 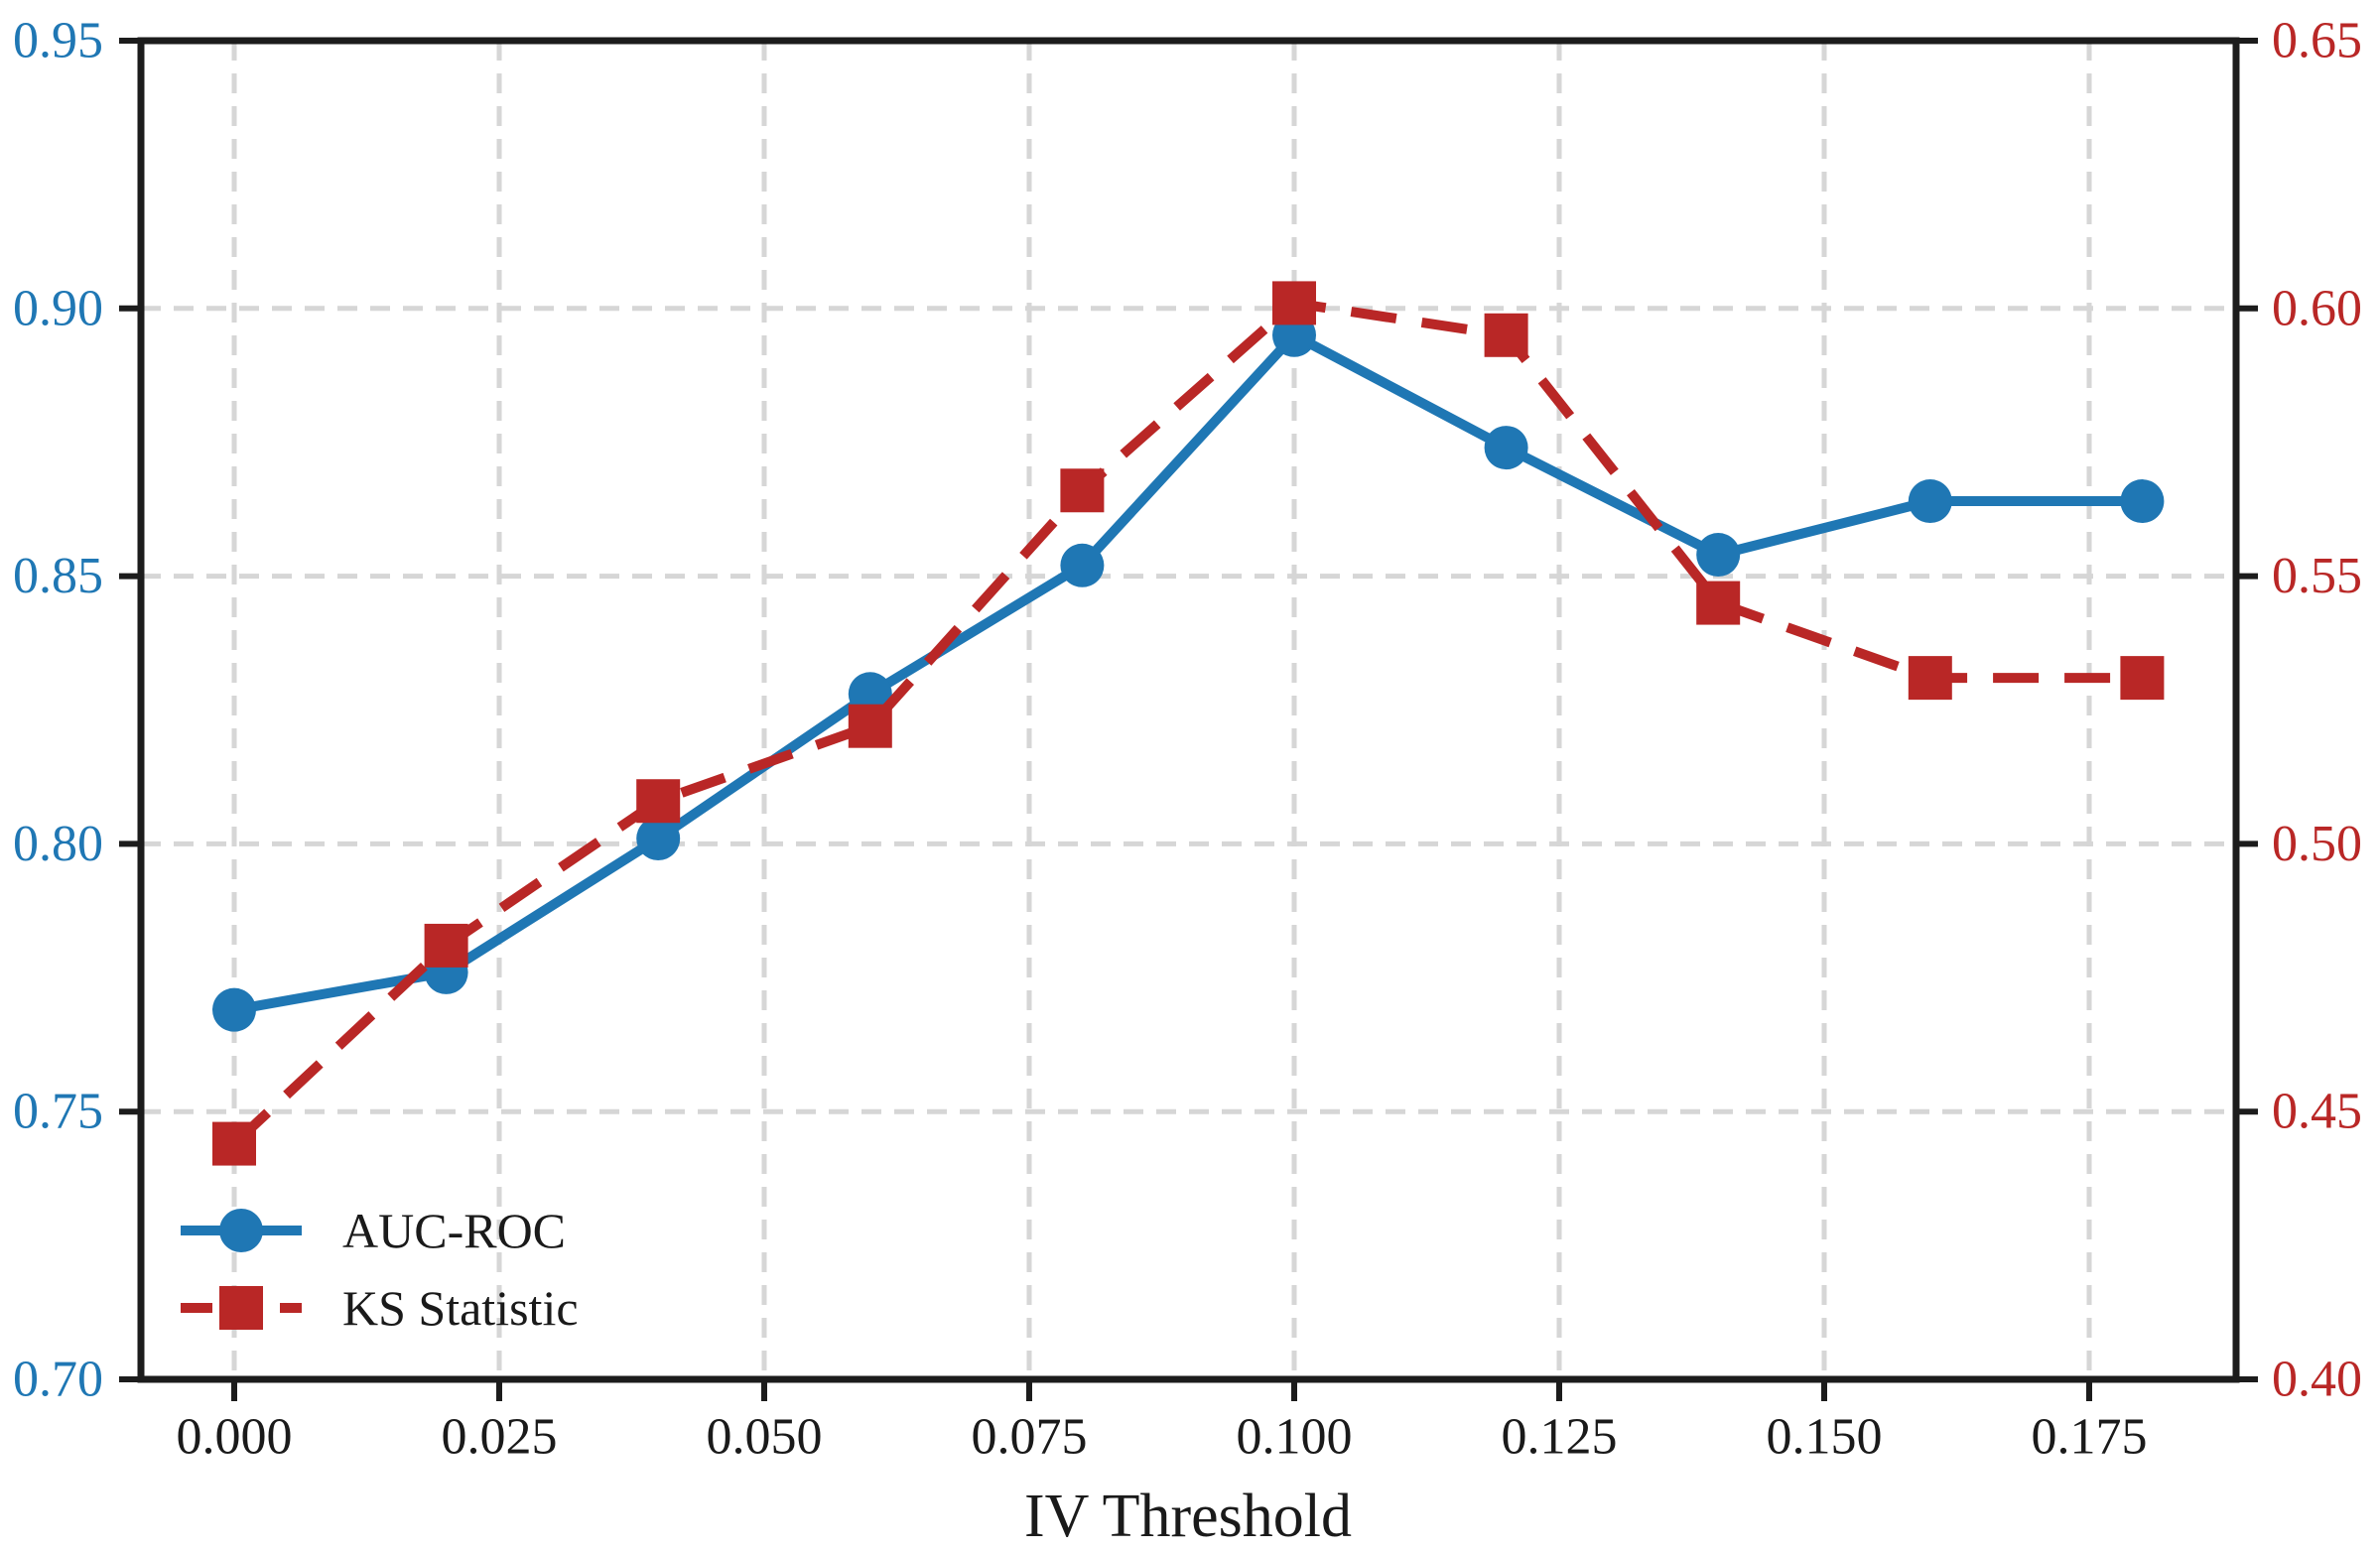 What do you see at coordinates (1560, 1437) in the screenshot?
I see `x-tick-label: 0.125` at bounding box center [1560, 1437].